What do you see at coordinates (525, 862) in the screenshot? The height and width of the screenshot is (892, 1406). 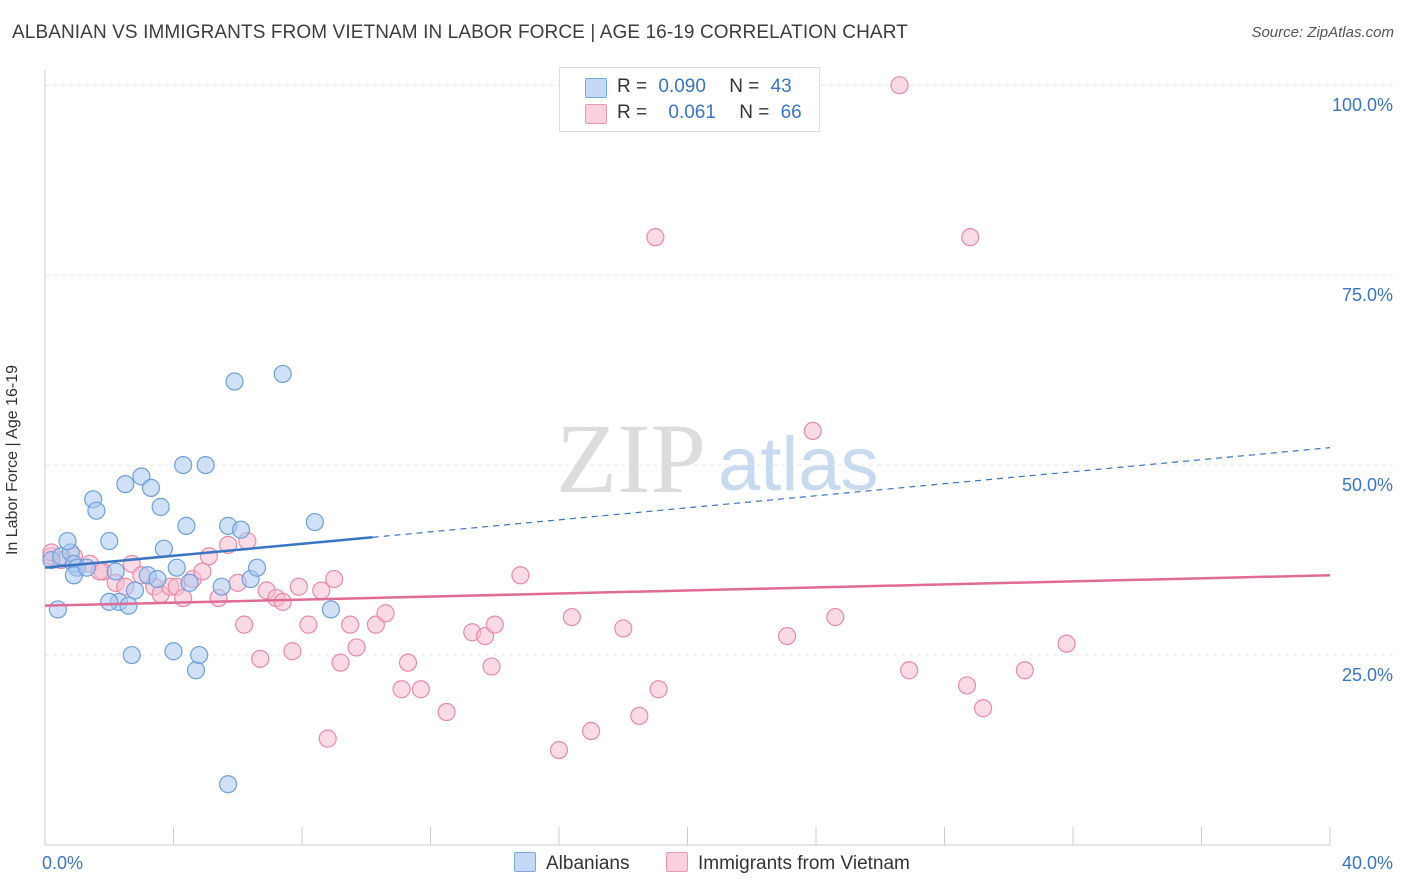 I see `bottom-legend-swatch-albanians` at bounding box center [525, 862].